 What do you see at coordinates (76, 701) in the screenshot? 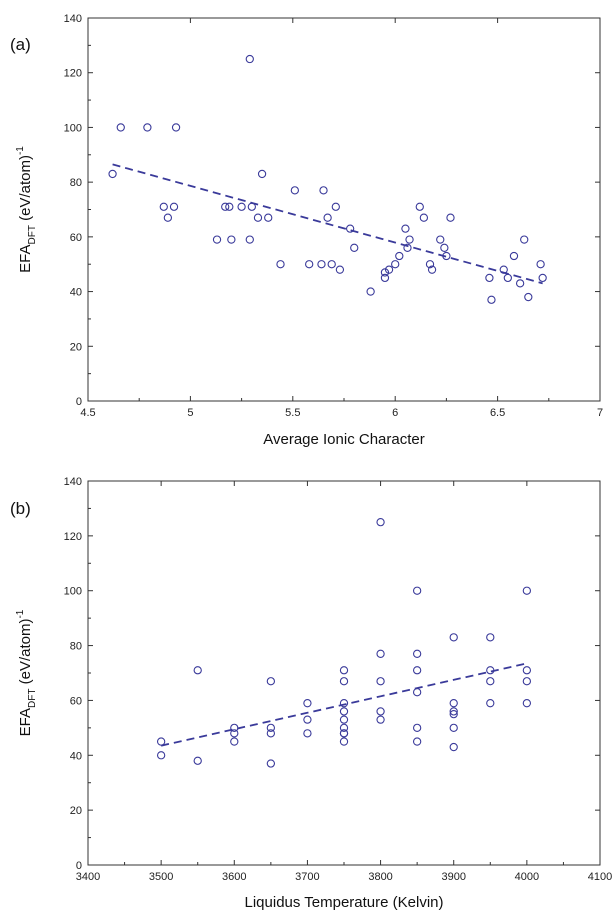
I see `y-tick-label: 60` at bounding box center [76, 701].